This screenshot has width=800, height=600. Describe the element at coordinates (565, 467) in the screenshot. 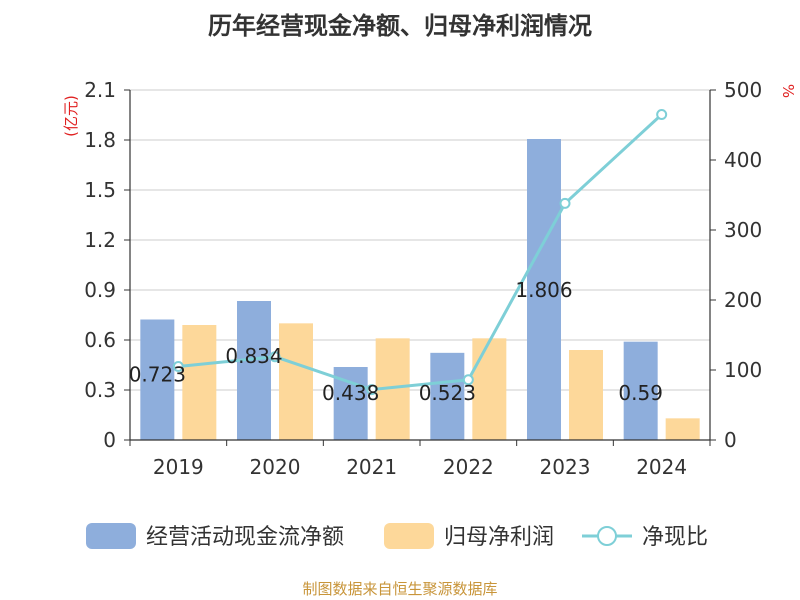

I see `x-tick-label: 2023` at that location.